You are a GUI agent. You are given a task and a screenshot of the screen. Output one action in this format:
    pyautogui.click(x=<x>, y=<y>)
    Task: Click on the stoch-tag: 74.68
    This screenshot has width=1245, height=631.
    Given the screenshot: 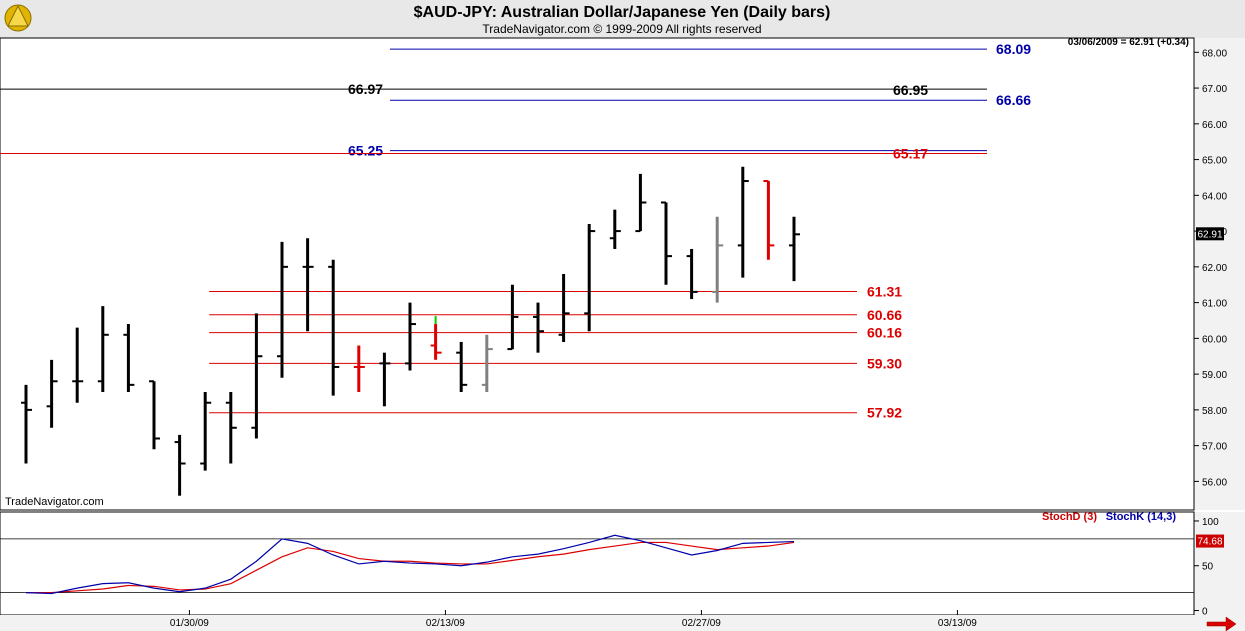 What is the action you would take?
    pyautogui.click(x=1210, y=541)
    